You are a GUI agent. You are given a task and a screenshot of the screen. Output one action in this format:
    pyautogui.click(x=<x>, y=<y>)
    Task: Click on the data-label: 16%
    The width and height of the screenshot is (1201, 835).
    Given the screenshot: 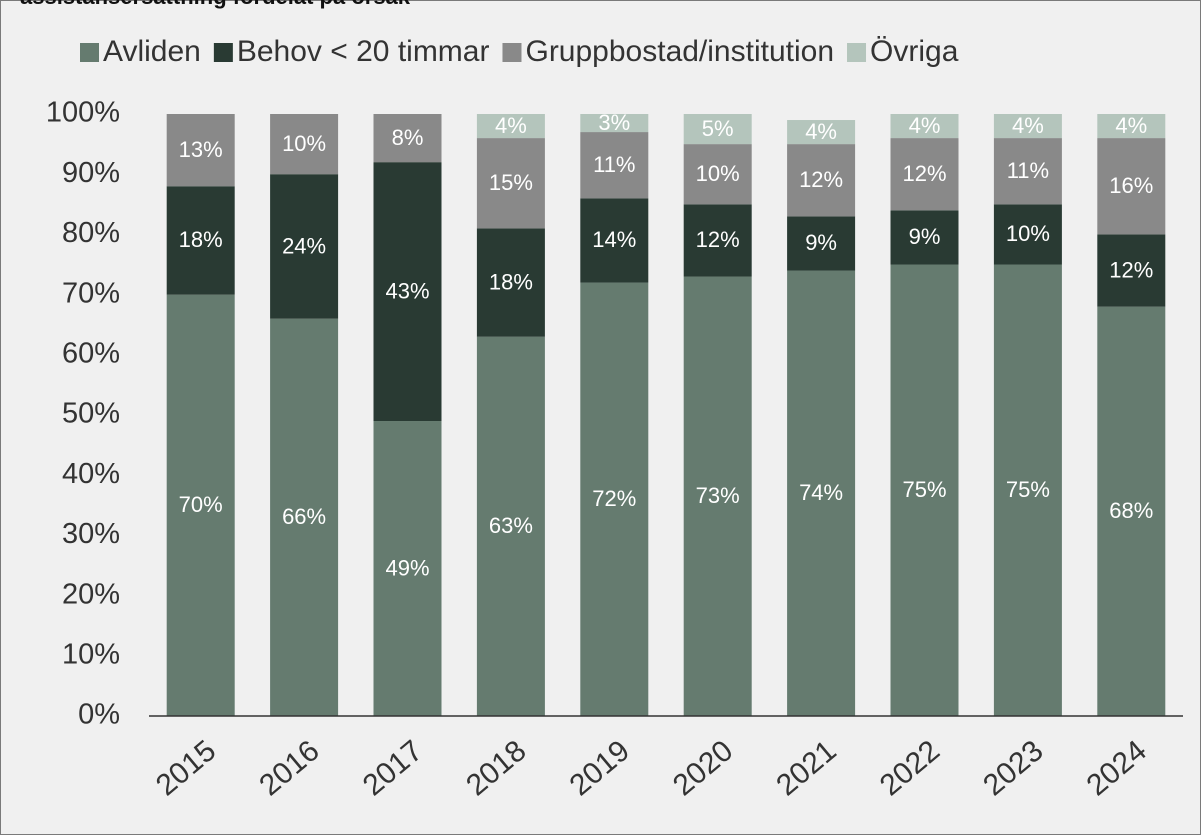 What is the action you would take?
    pyautogui.click(x=1131, y=185)
    